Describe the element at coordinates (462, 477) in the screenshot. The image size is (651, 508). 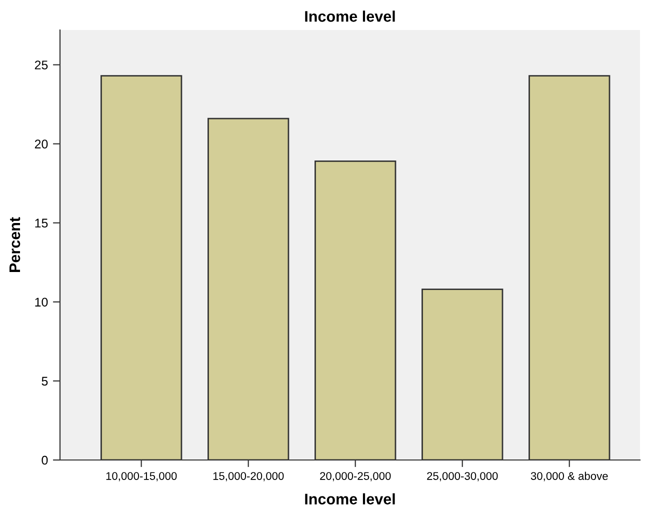
I see `x-tick-label: 25,000-30,000` at that location.